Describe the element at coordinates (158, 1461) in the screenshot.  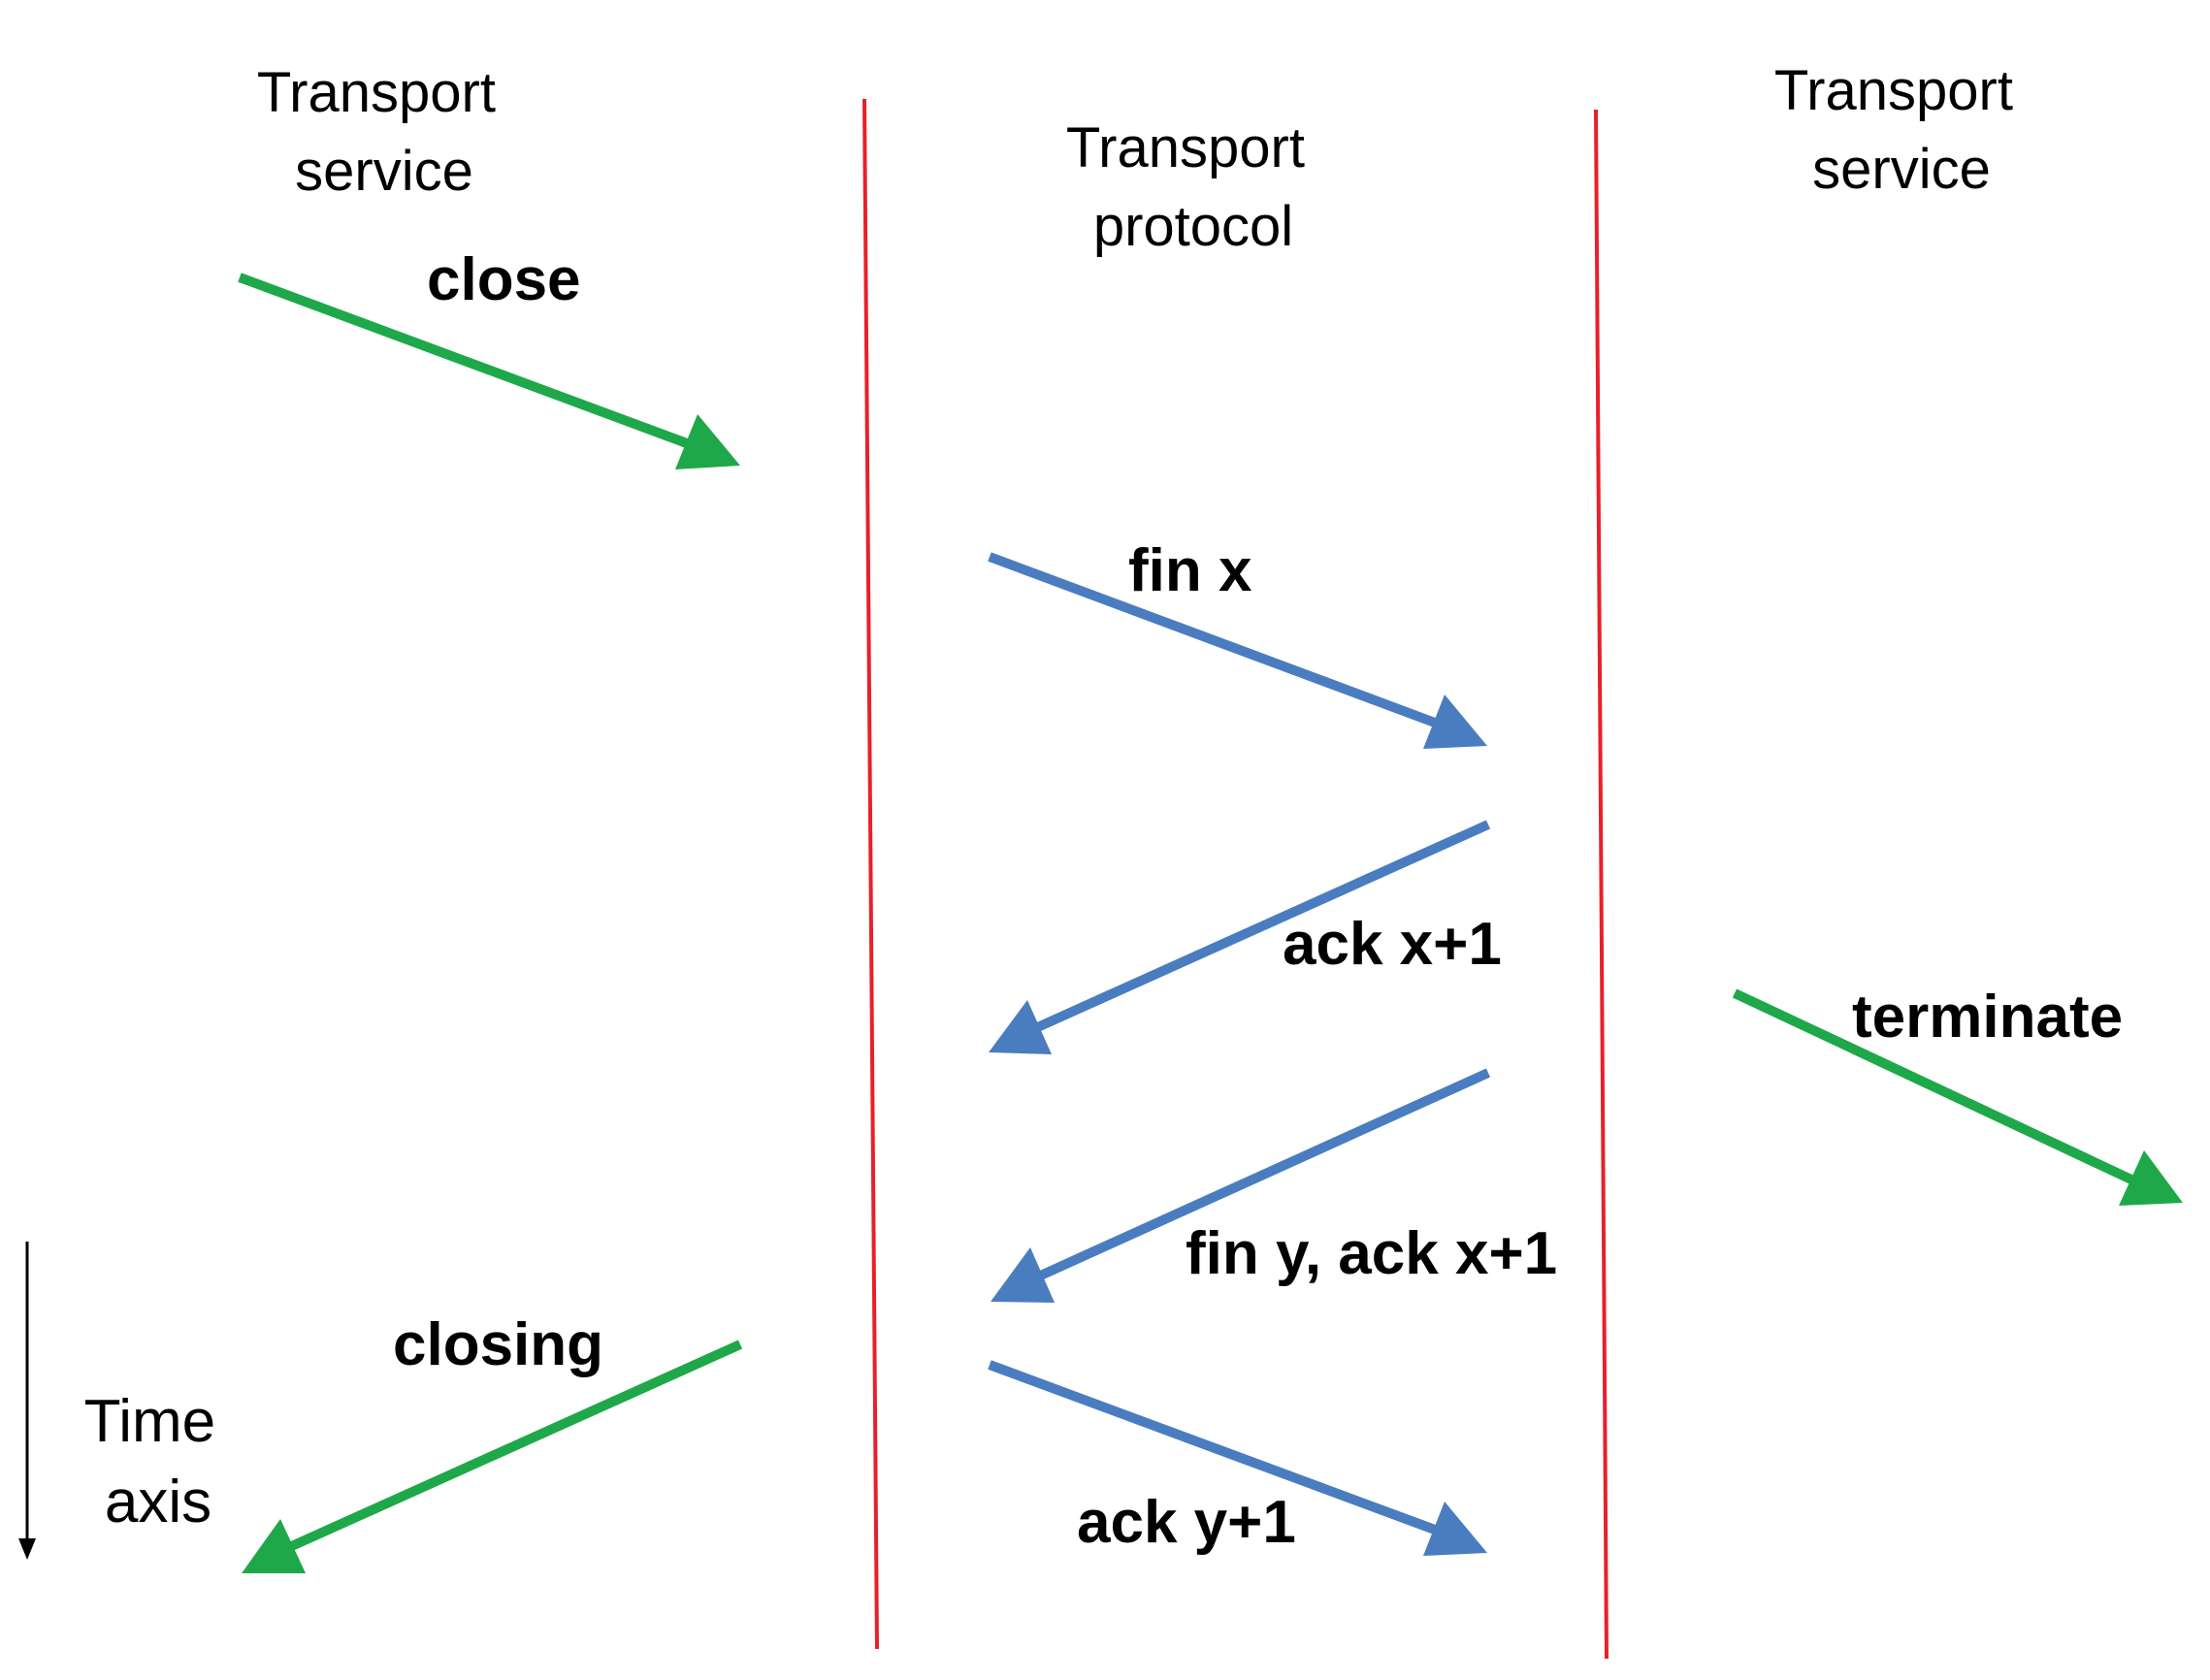
I see `time-axis-label: Time axis` at that location.